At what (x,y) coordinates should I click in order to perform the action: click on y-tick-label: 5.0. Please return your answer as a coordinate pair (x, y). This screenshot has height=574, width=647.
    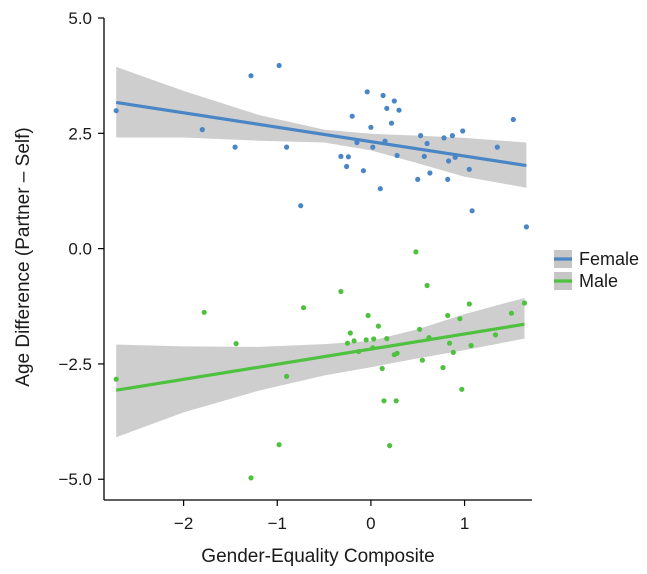
    Looking at the image, I should click on (80, 18).